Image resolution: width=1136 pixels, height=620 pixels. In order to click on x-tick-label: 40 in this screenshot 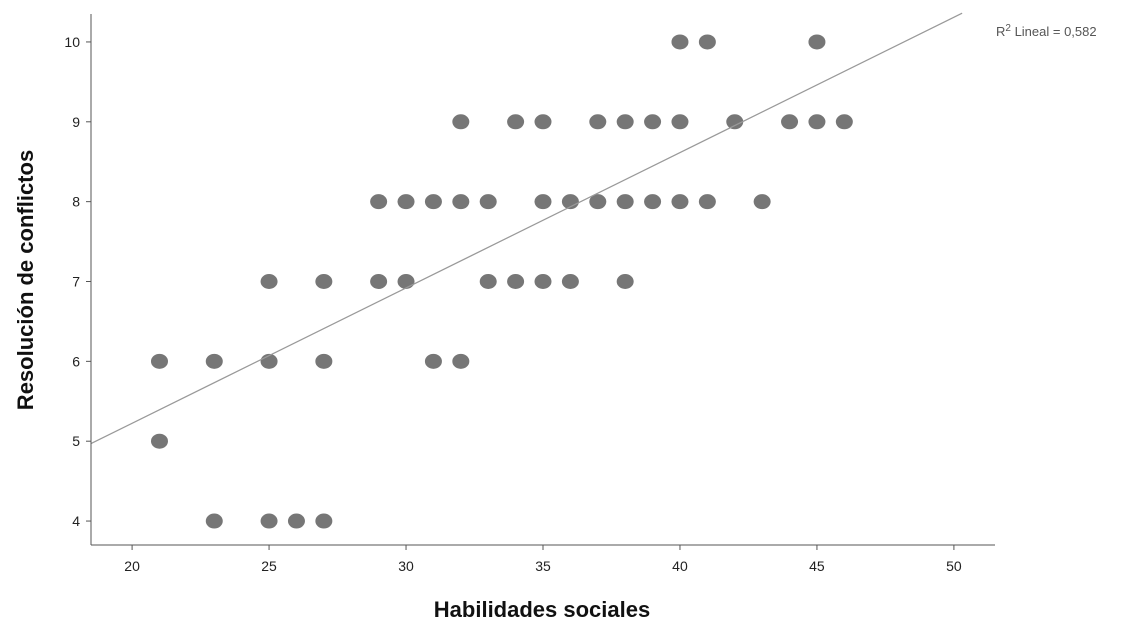, I will do `click(680, 566)`.